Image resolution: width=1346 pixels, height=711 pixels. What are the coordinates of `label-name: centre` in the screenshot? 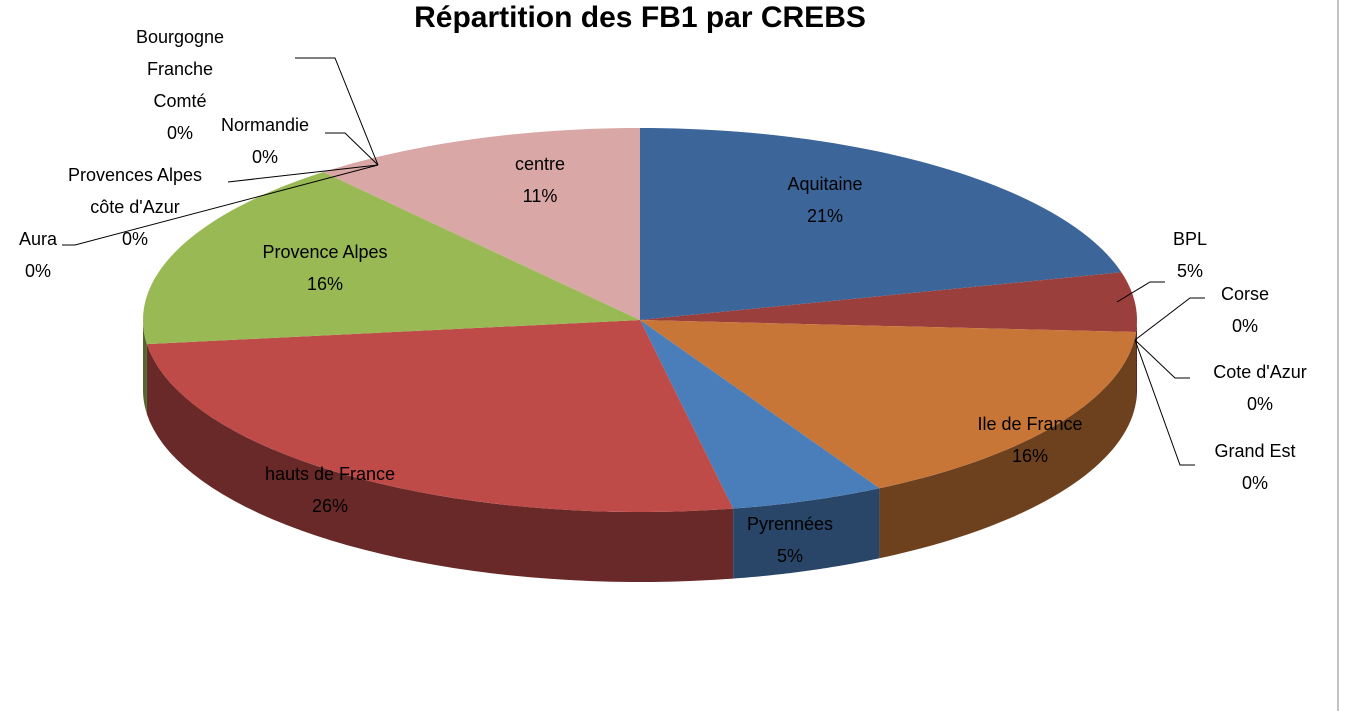 It's located at (540, 164).